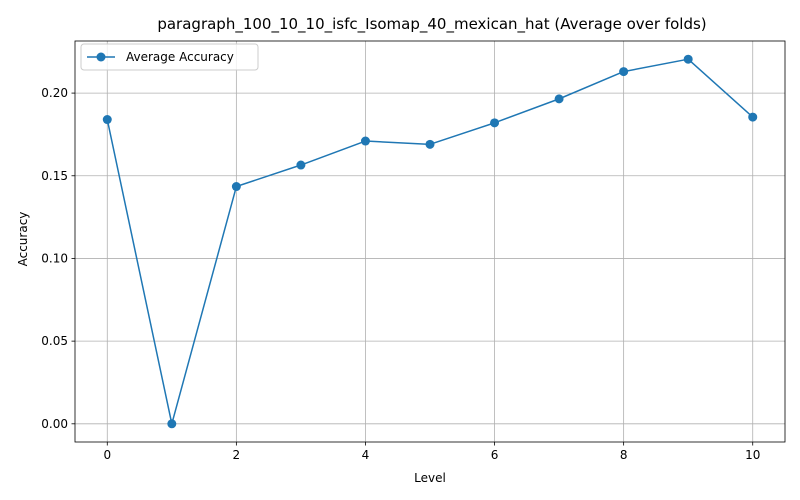  What do you see at coordinates (54, 258) in the screenshot?
I see `y-tick-label: 0.10` at bounding box center [54, 258].